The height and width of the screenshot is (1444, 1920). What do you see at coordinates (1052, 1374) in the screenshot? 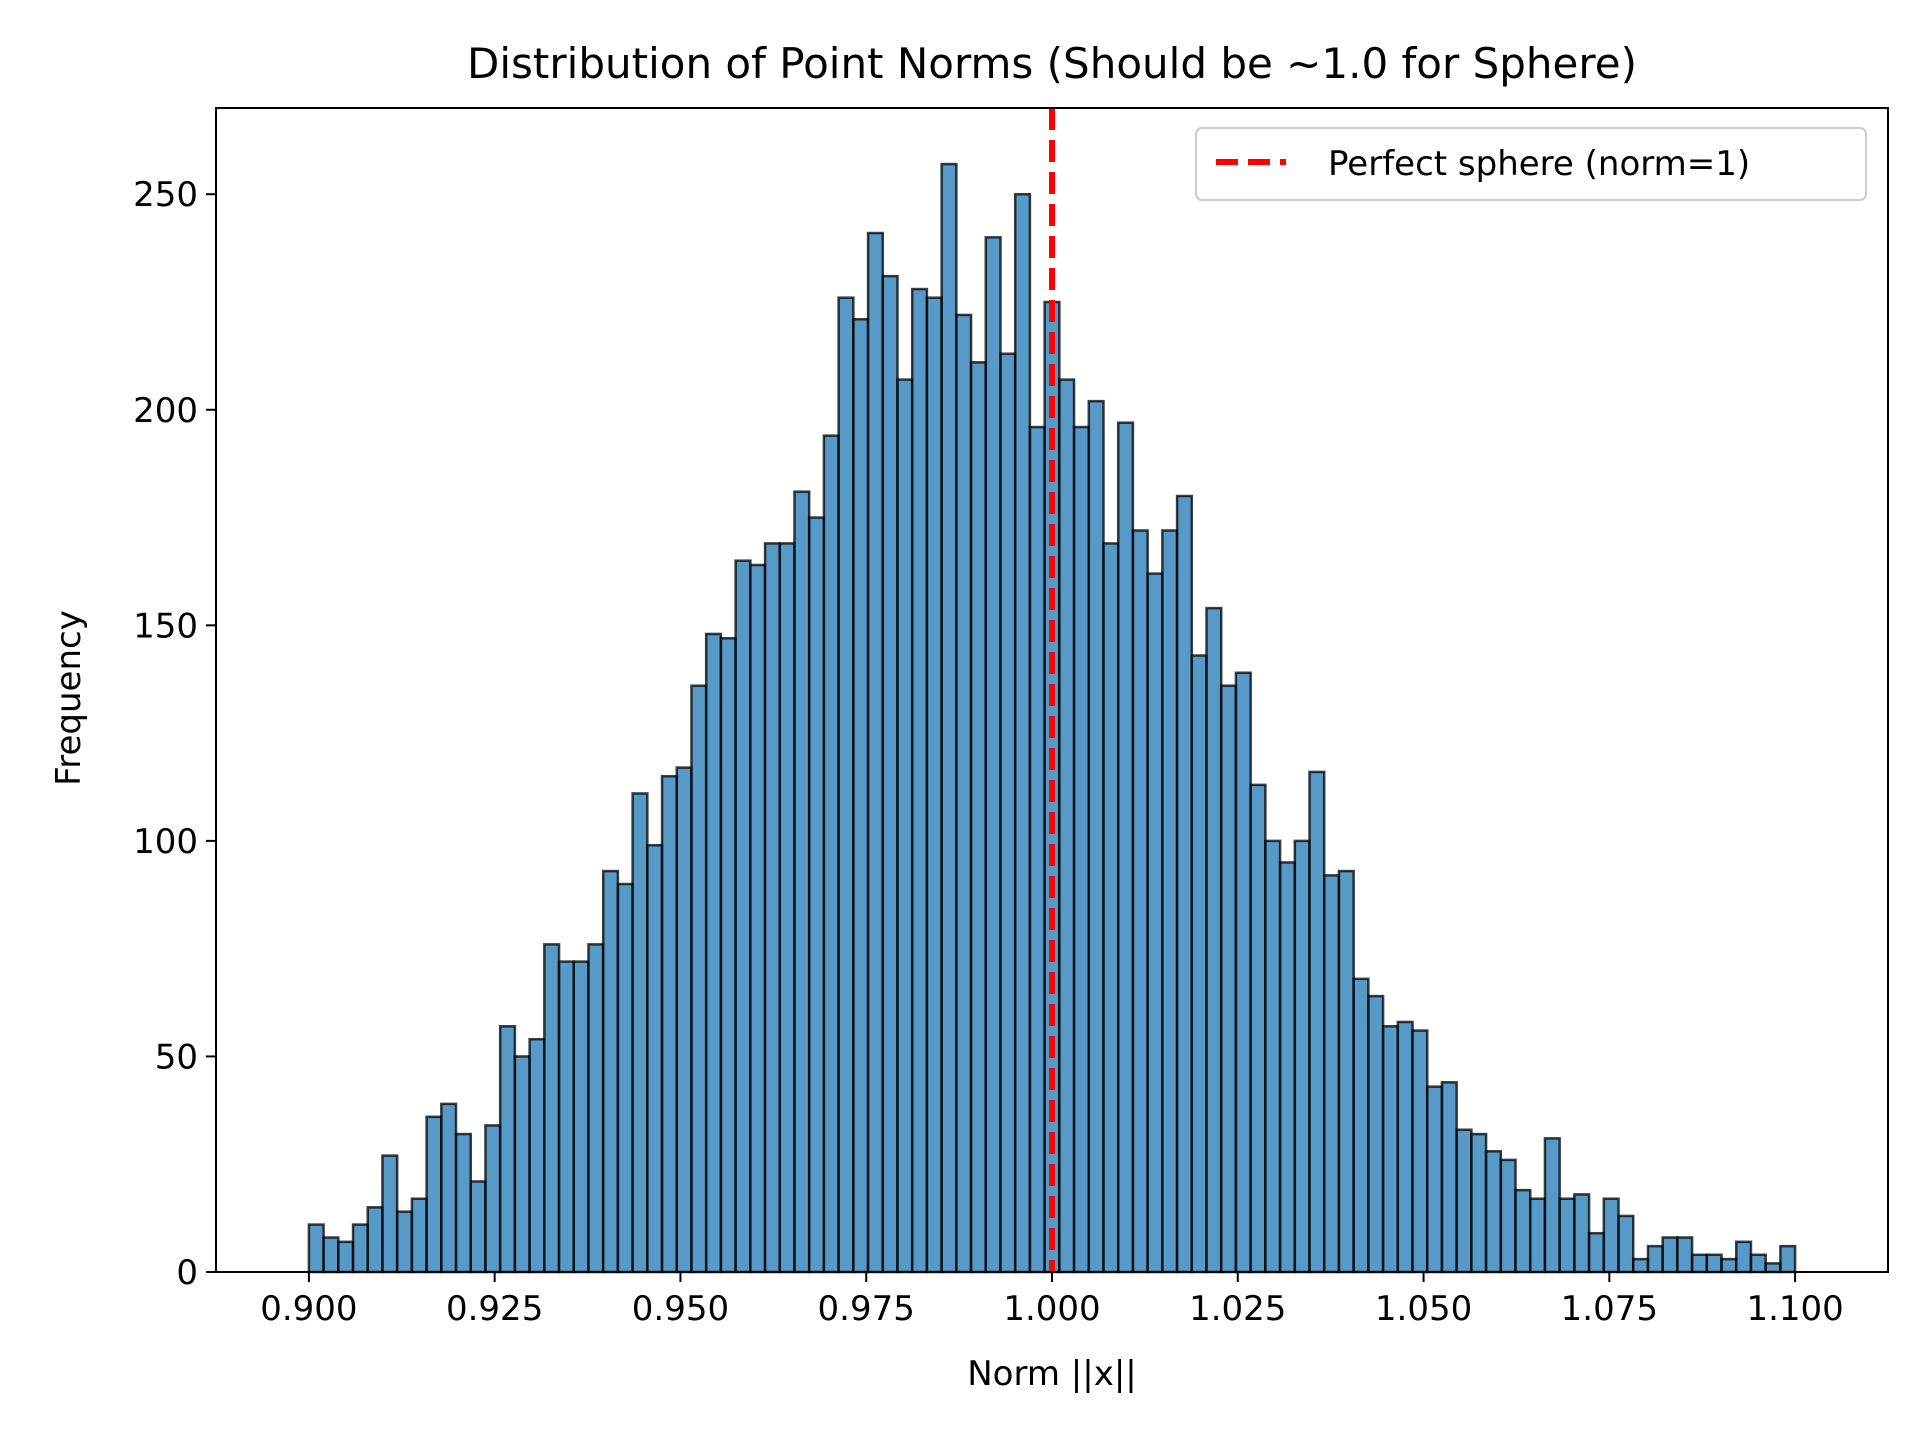
I see `x-axis-label: Norm ||x||` at bounding box center [1052, 1374].